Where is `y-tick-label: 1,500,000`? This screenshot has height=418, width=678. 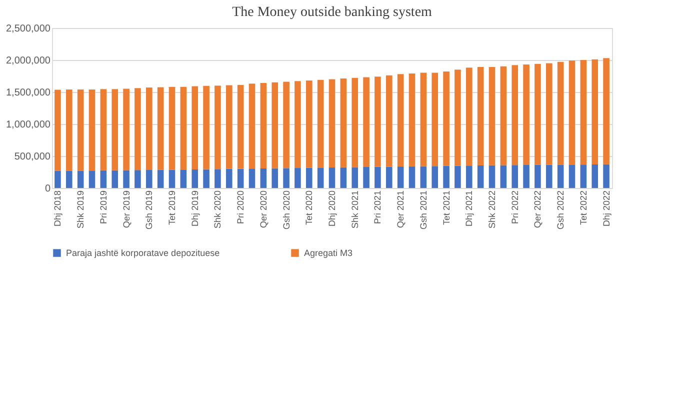
y-tick-label: 1,500,000 is located at coordinates (28, 93).